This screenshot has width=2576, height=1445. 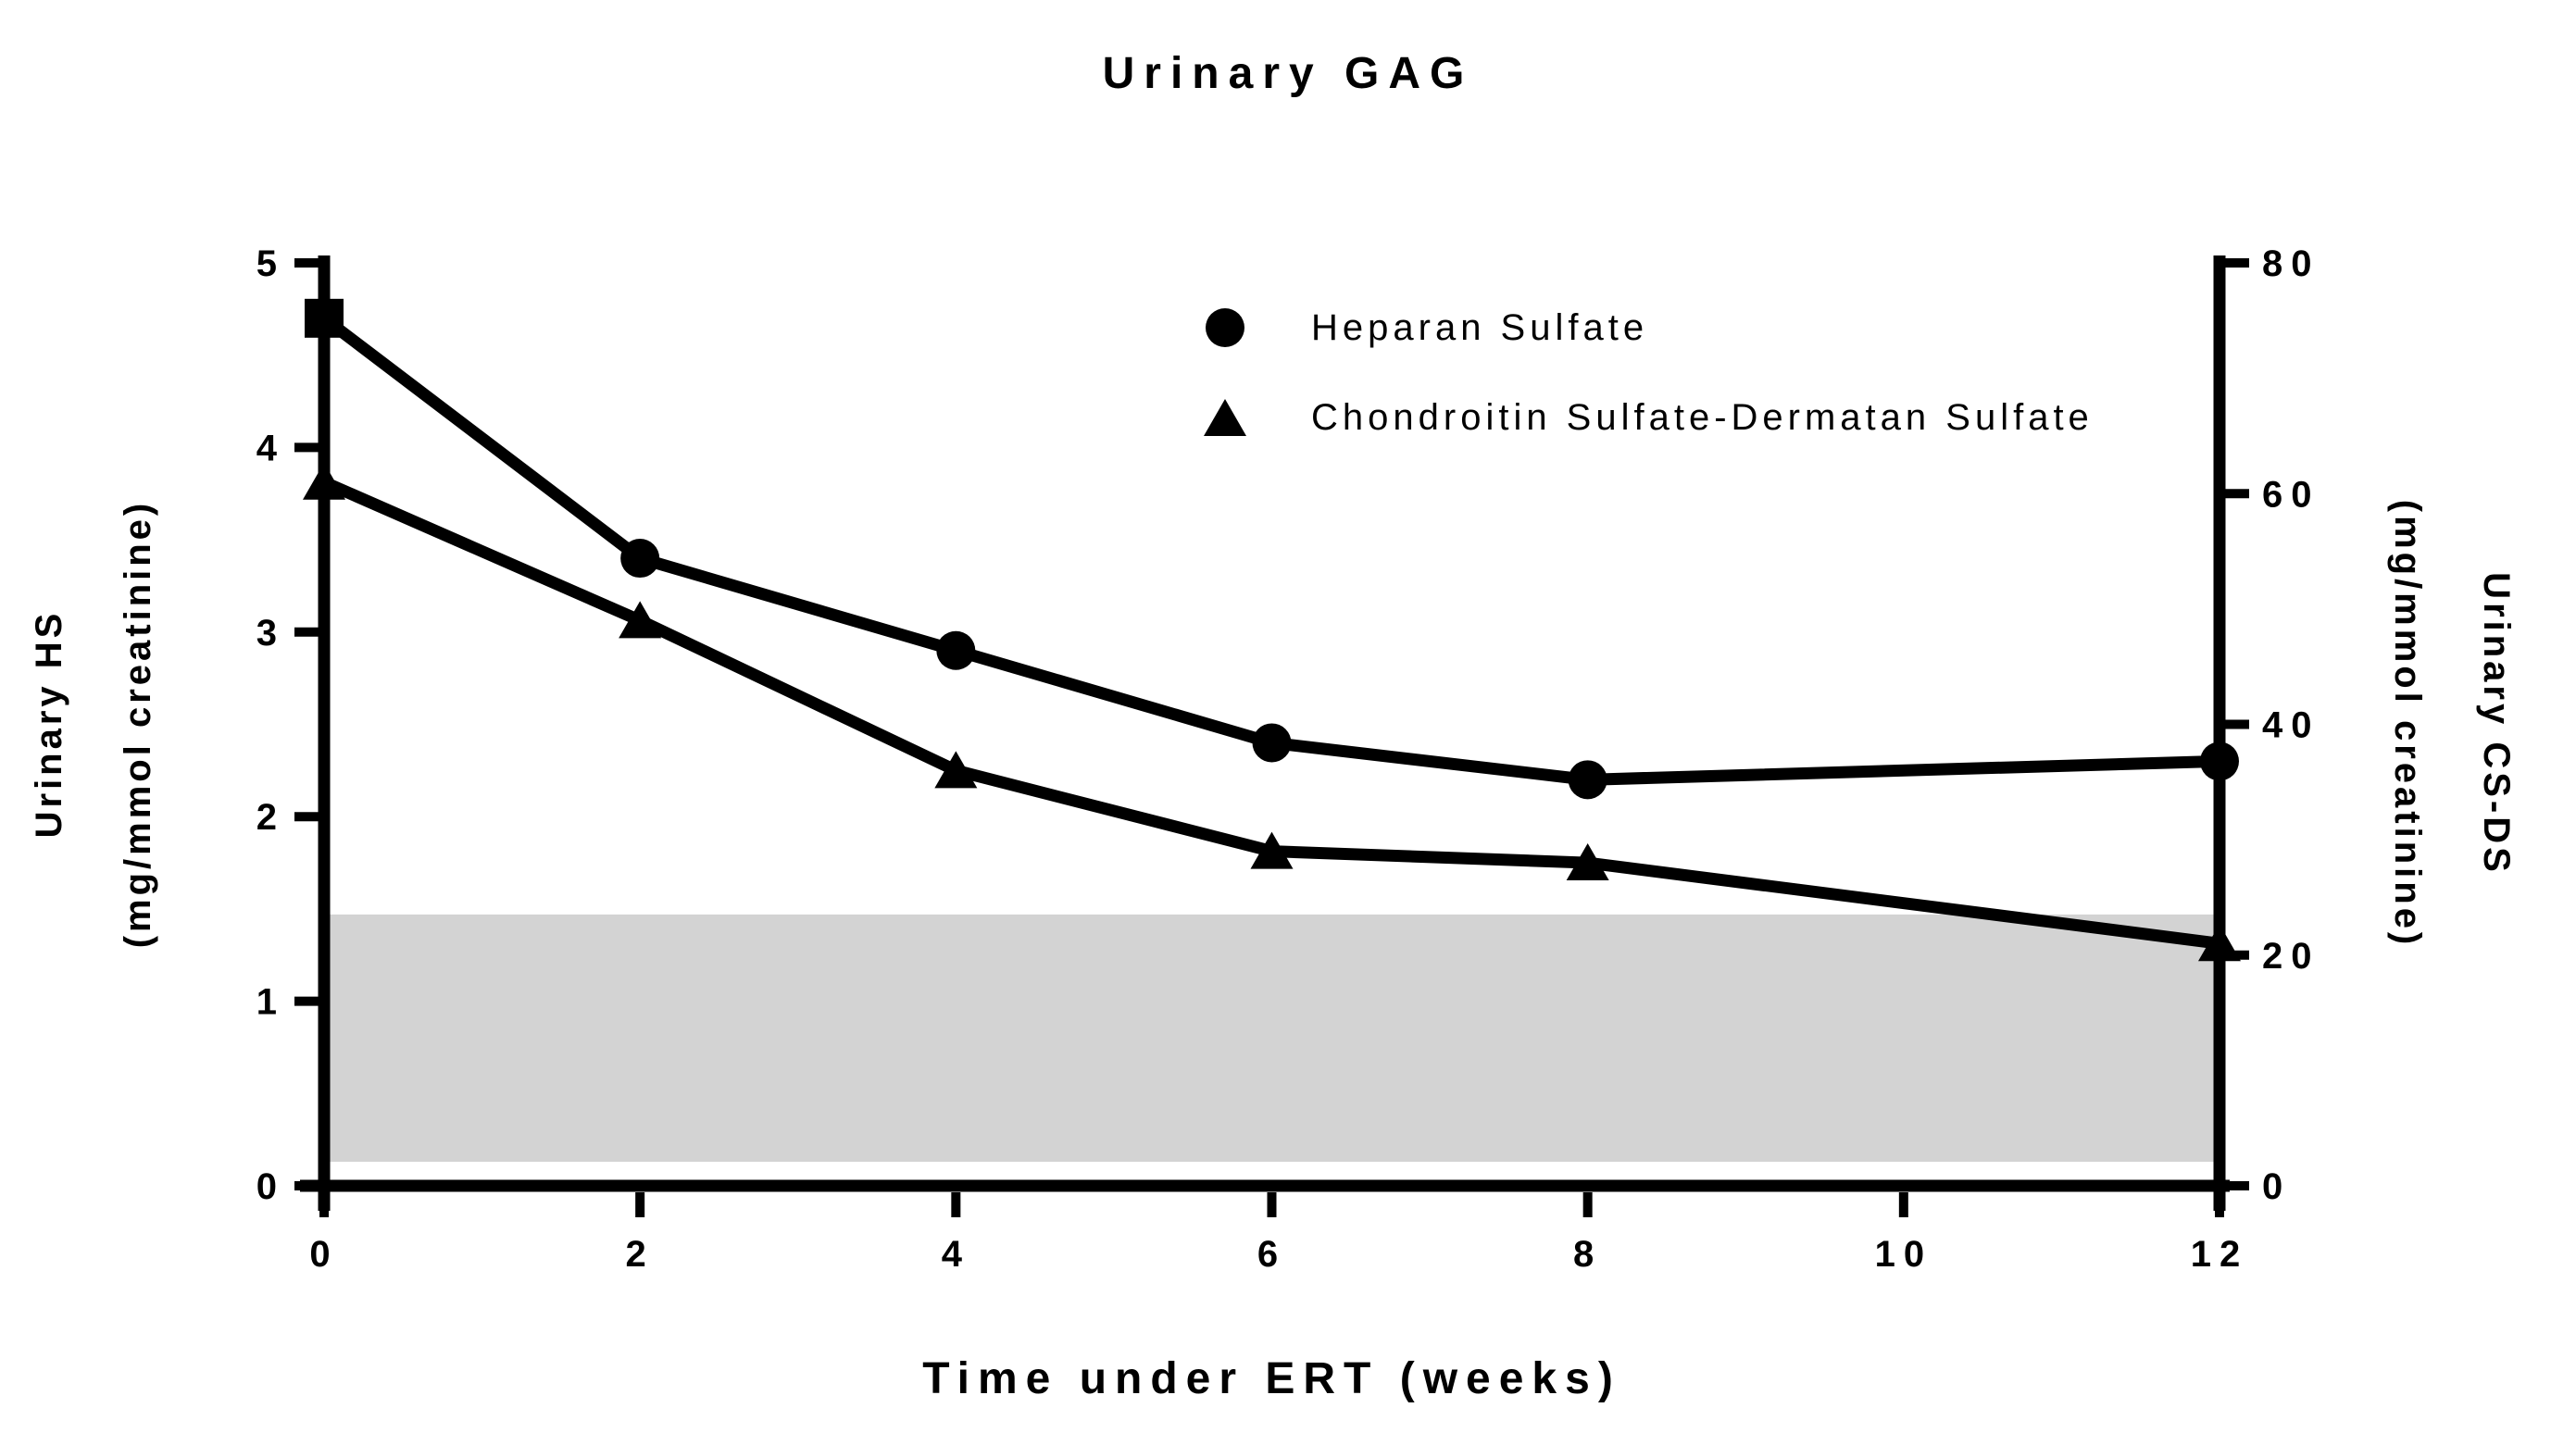 What do you see at coordinates (270, 1002) in the screenshot?
I see `left-axis-tick-label: 1` at bounding box center [270, 1002].